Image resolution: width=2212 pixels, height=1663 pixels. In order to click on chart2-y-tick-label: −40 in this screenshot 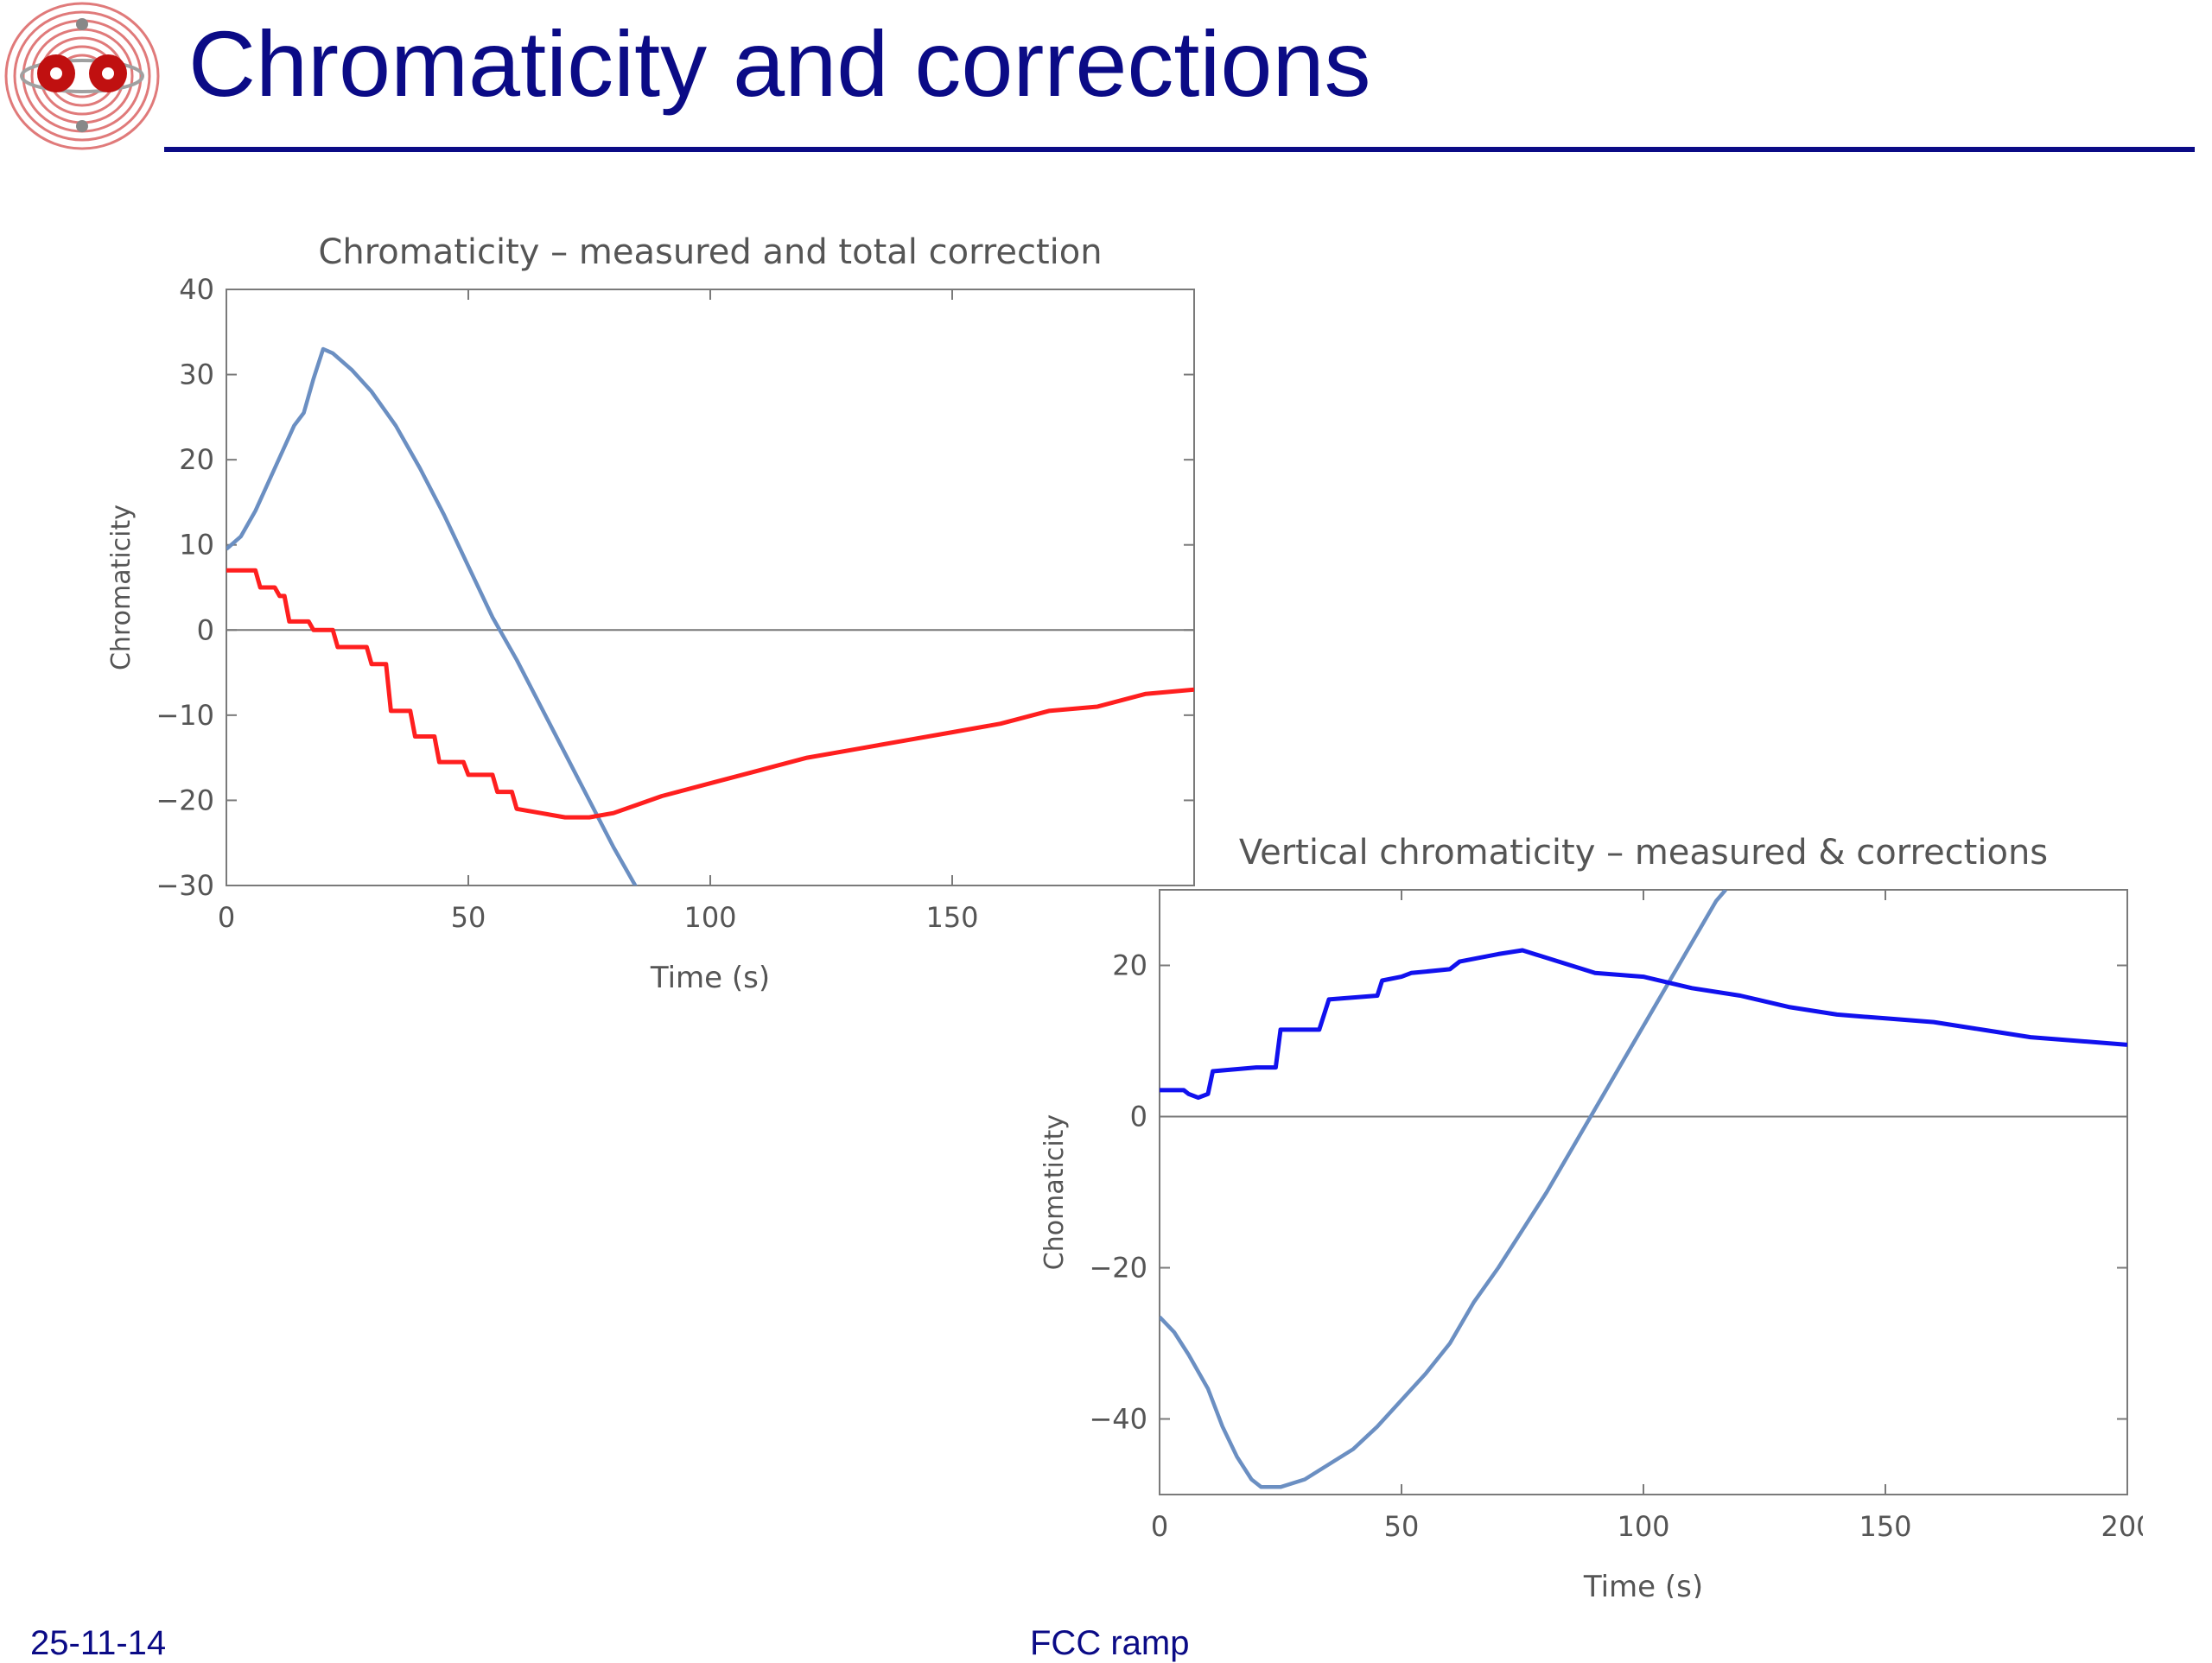, I will do `click(1118, 1419)`.